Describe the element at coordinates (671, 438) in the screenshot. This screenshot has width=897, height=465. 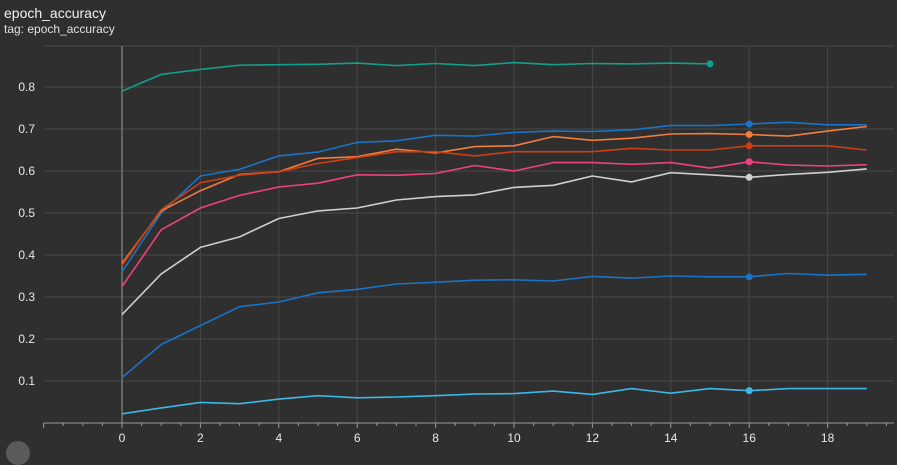
I see `x-tick-label: 14` at that location.